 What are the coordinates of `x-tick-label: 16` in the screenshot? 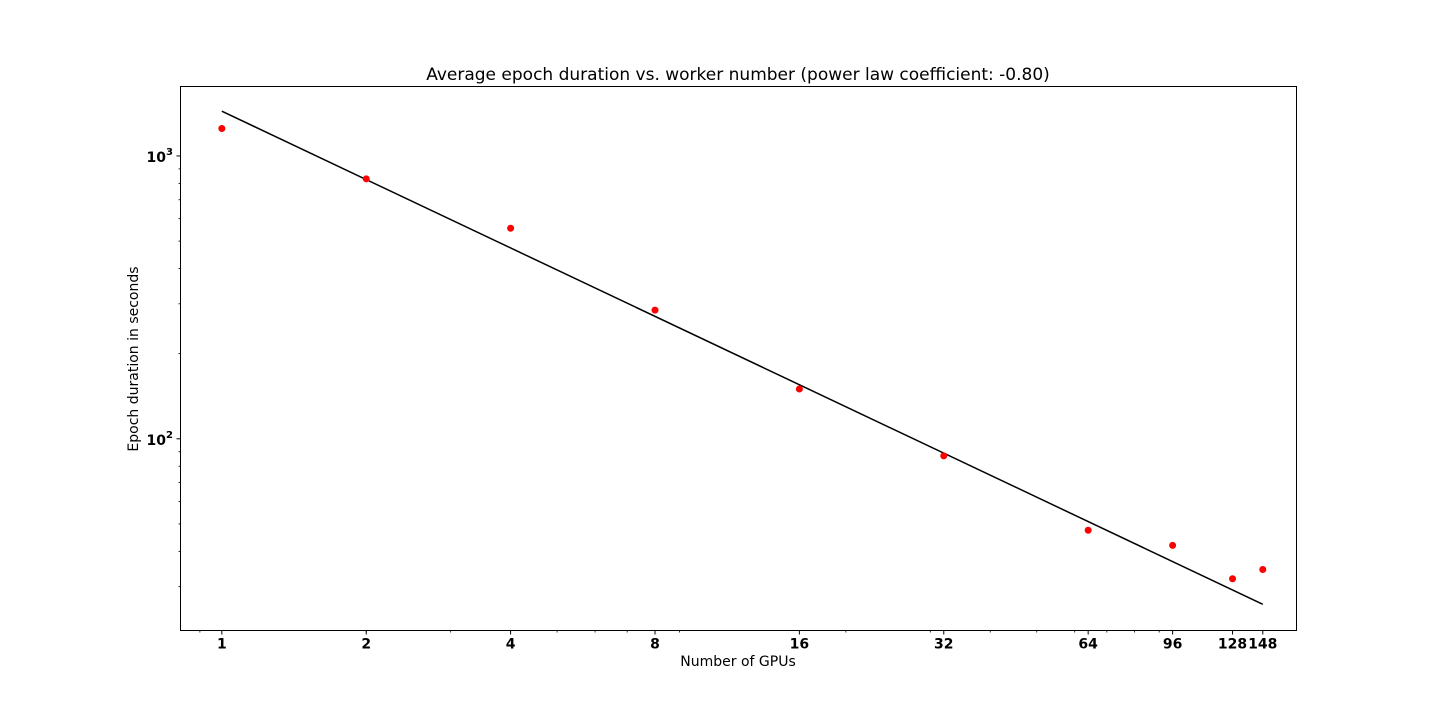 It's located at (799, 645).